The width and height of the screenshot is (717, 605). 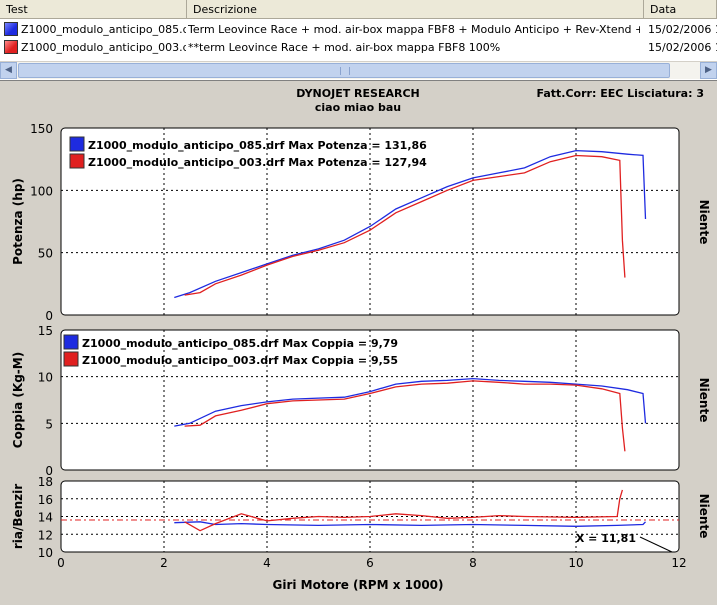 I want to click on y-tick-label: 14, so click(x=45, y=518).